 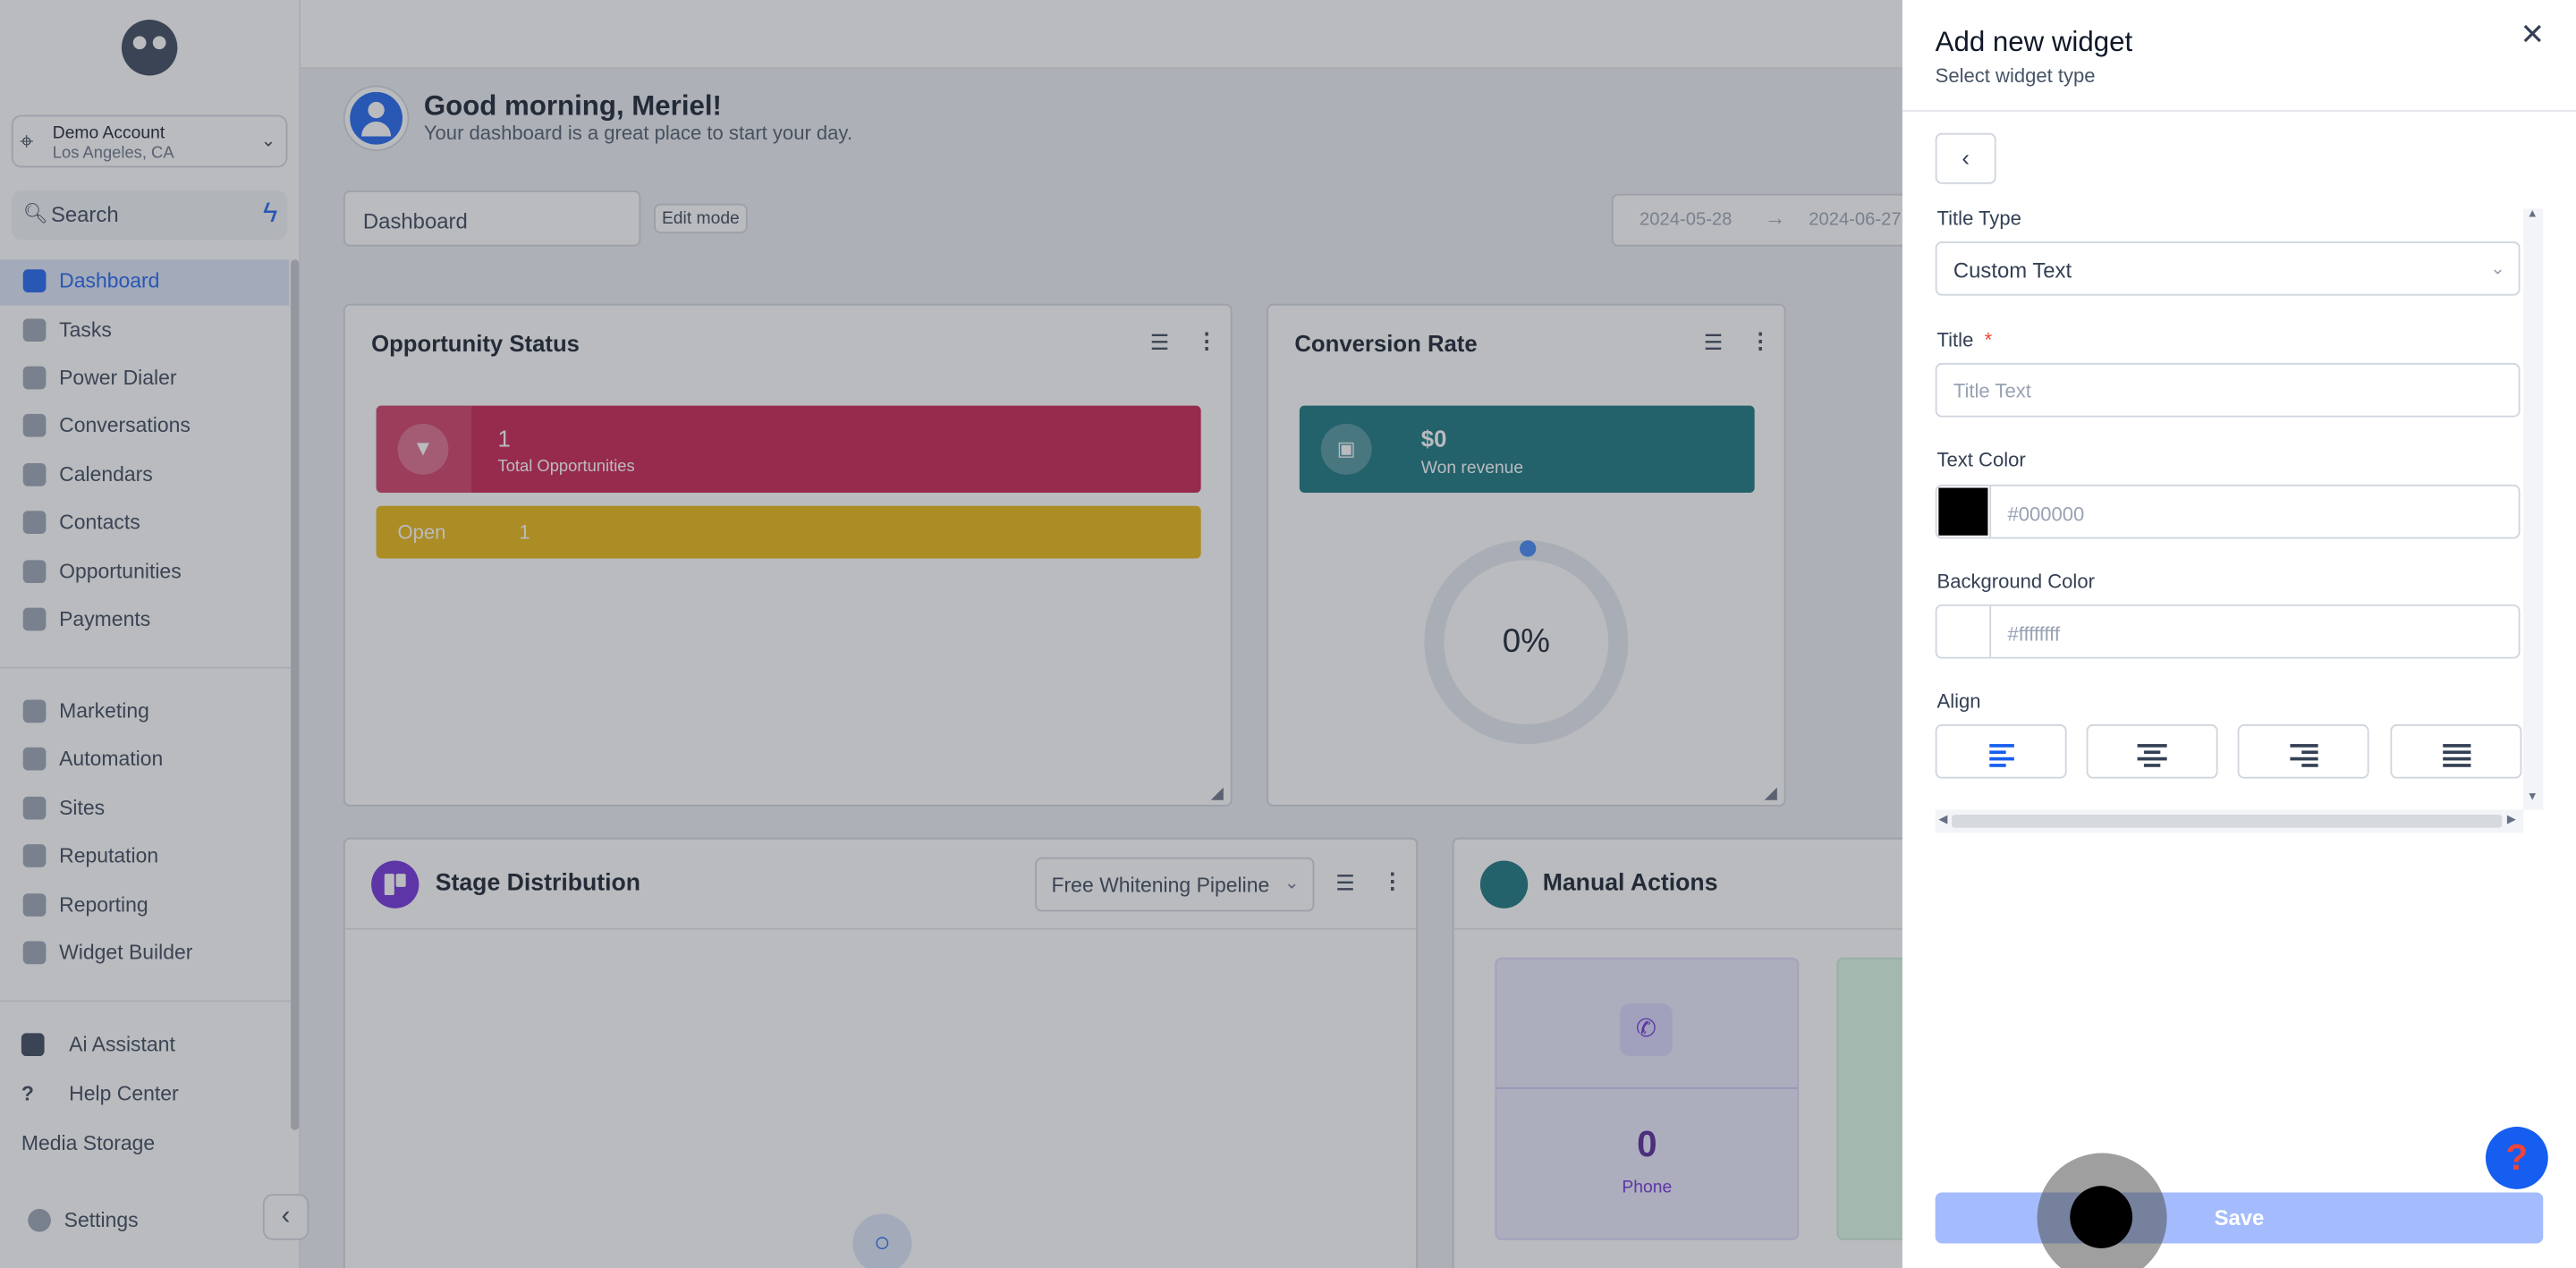 I want to click on sidebar-item-label: Tasks, so click(x=85, y=330).